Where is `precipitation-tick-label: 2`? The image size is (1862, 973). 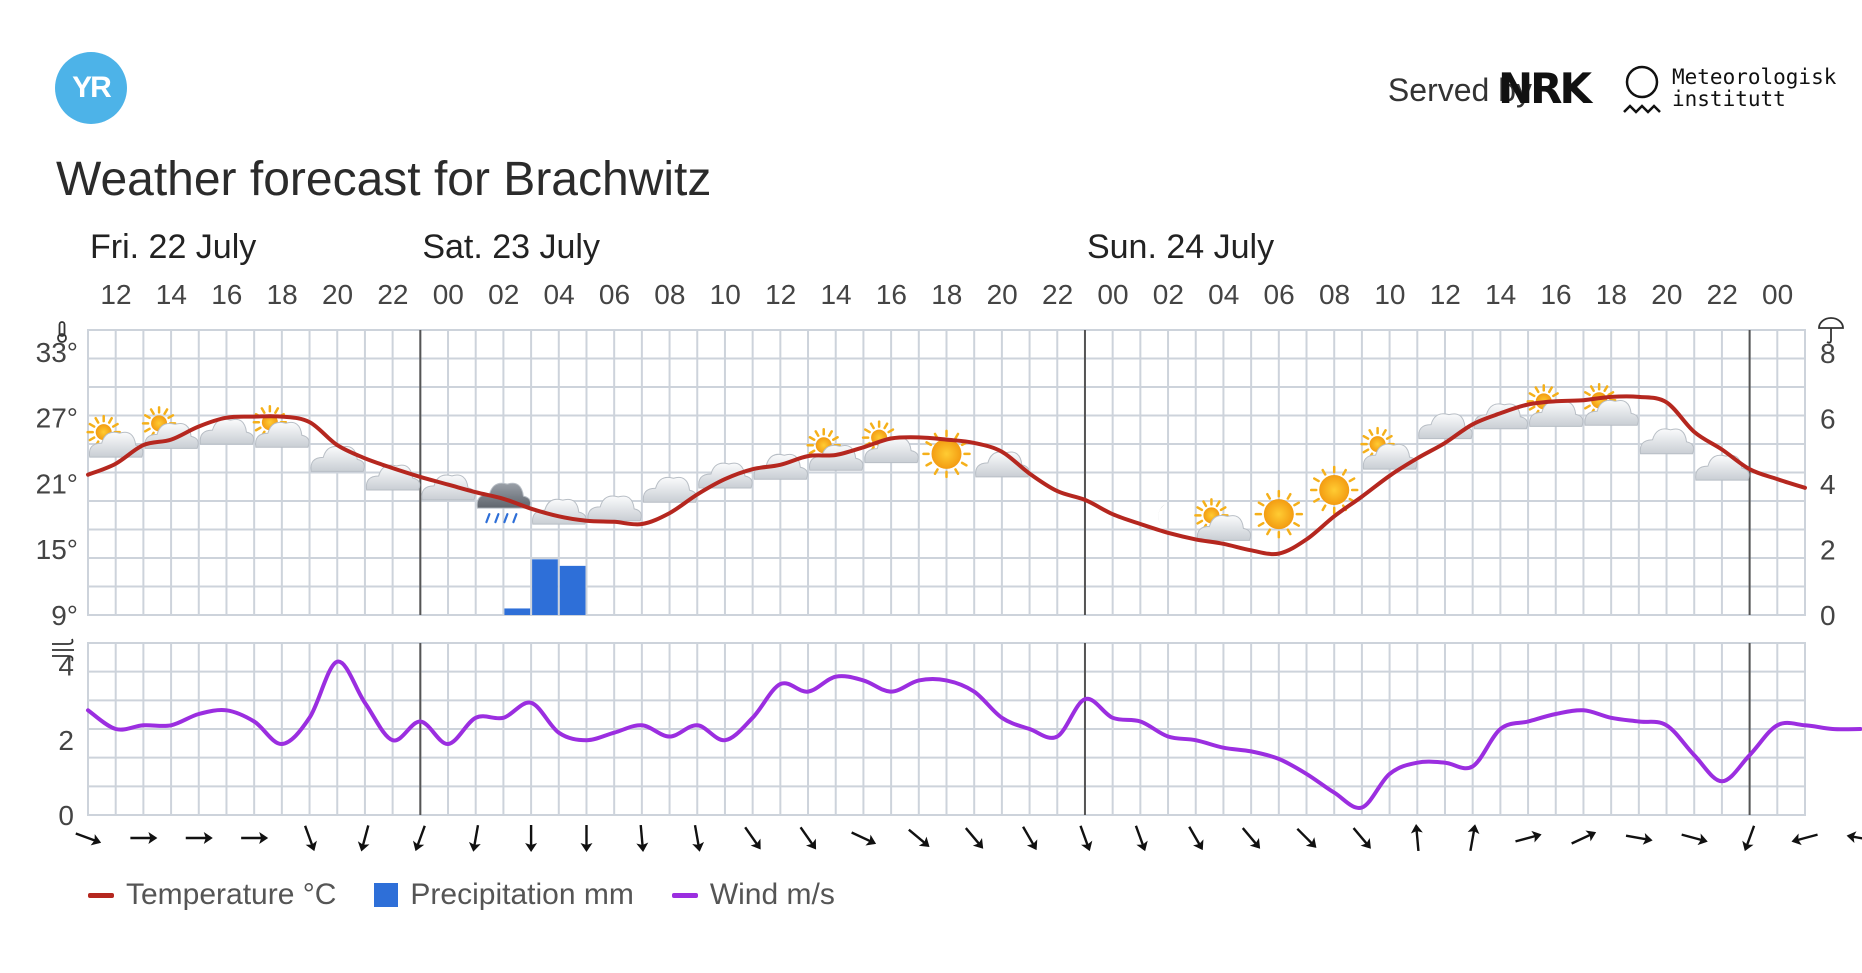
precipitation-tick-label: 2 is located at coordinates (1828, 549).